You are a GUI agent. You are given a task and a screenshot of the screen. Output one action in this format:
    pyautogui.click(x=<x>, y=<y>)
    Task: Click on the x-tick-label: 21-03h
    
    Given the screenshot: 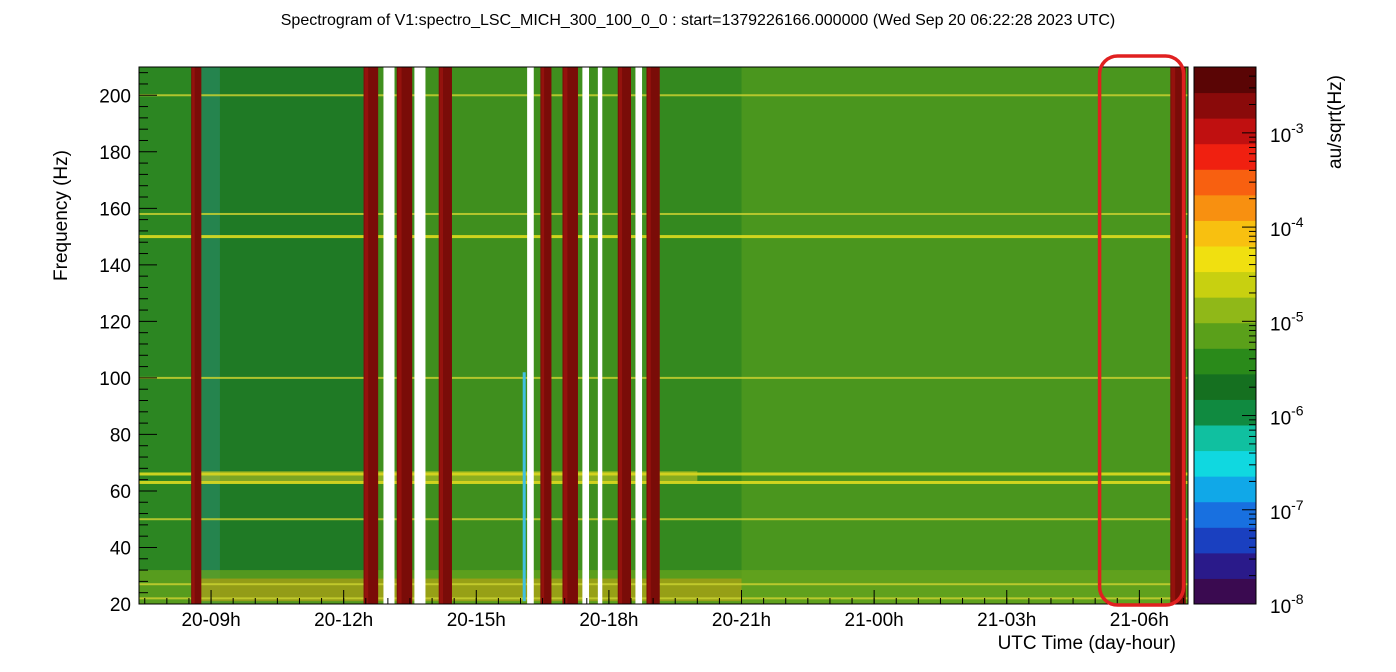 What is the action you would take?
    pyautogui.click(x=1006, y=620)
    